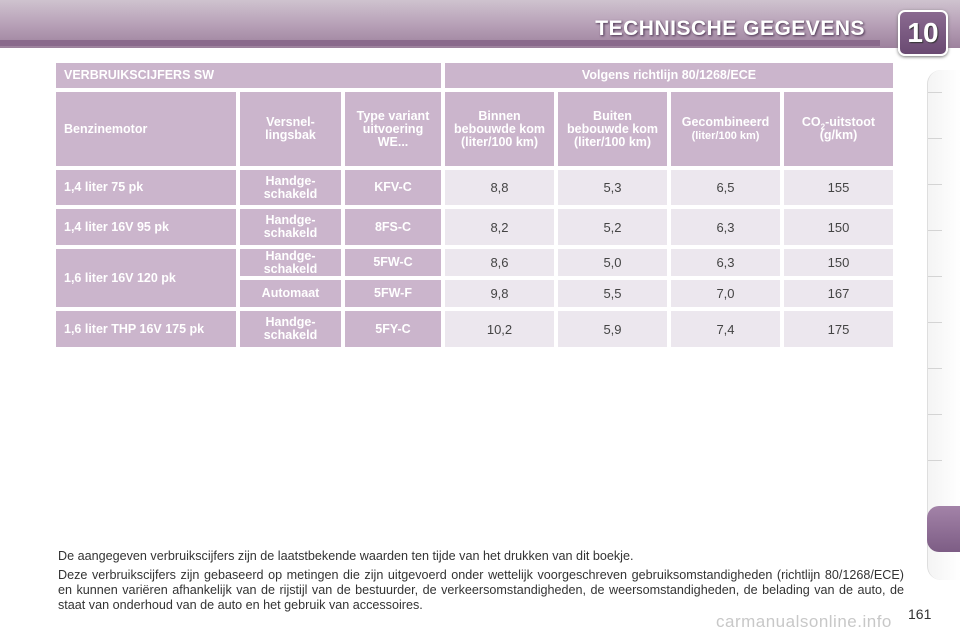 The height and width of the screenshot is (640, 960). I want to click on col-header-extra-urban: Buiten bebouwde kom (liter/100 km), so click(612, 129).